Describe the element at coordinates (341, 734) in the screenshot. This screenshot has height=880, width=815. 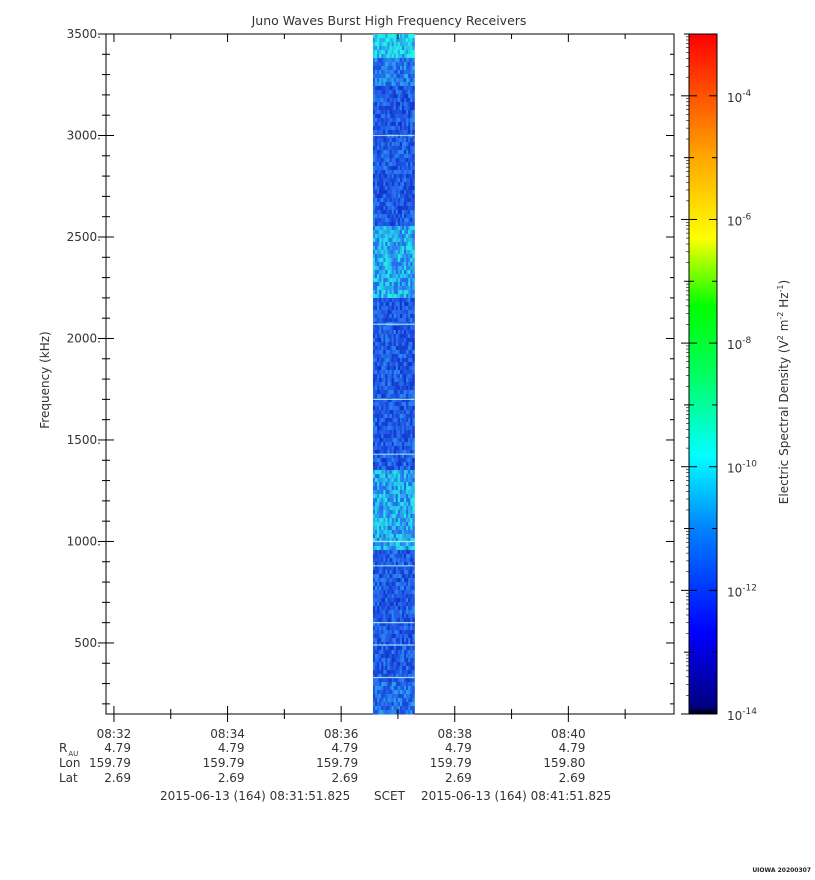
I see `x-tick-label: 08:36` at that location.